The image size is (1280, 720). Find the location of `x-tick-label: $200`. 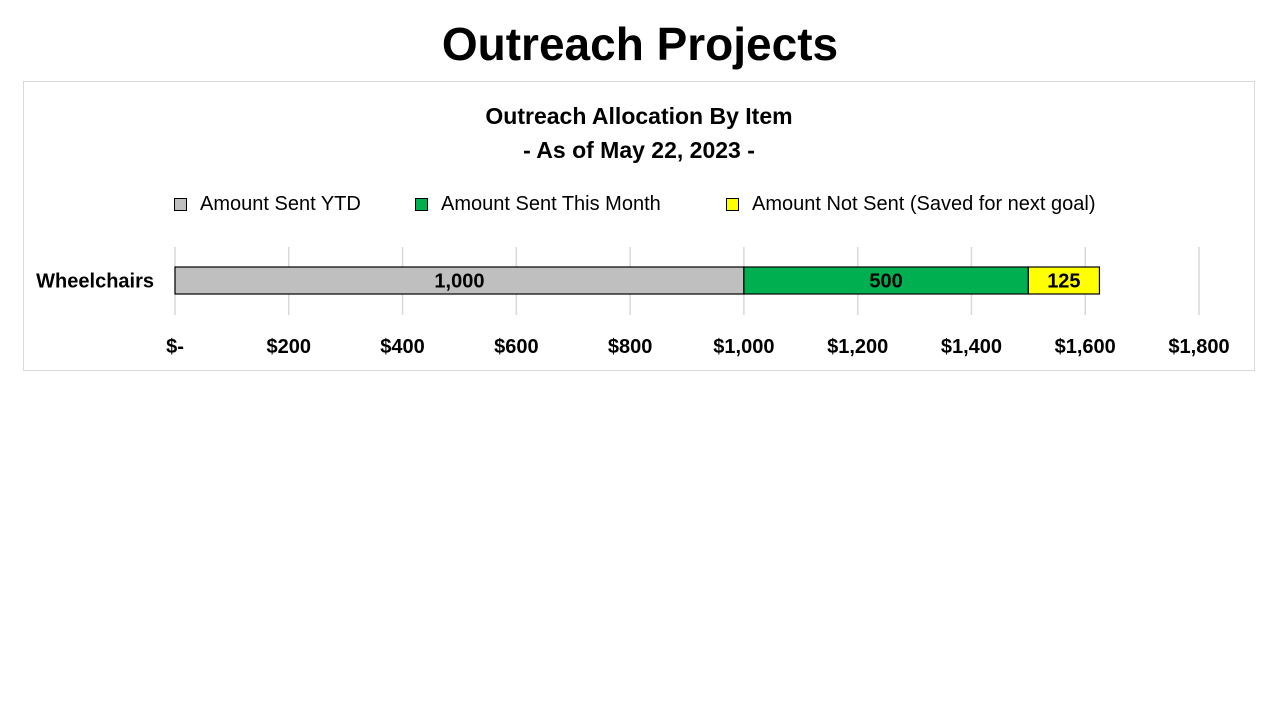

x-tick-label: $200 is located at coordinates (289, 347).